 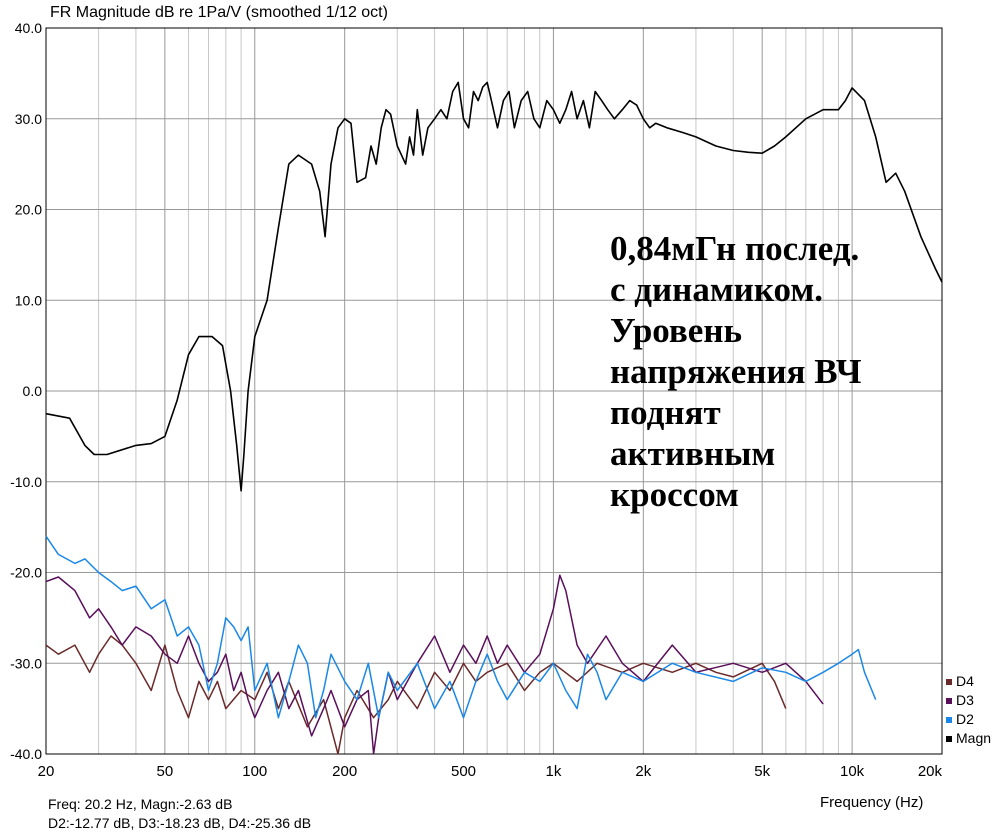 I want to click on y-tick-label: -40.0, so click(x=26, y=754).